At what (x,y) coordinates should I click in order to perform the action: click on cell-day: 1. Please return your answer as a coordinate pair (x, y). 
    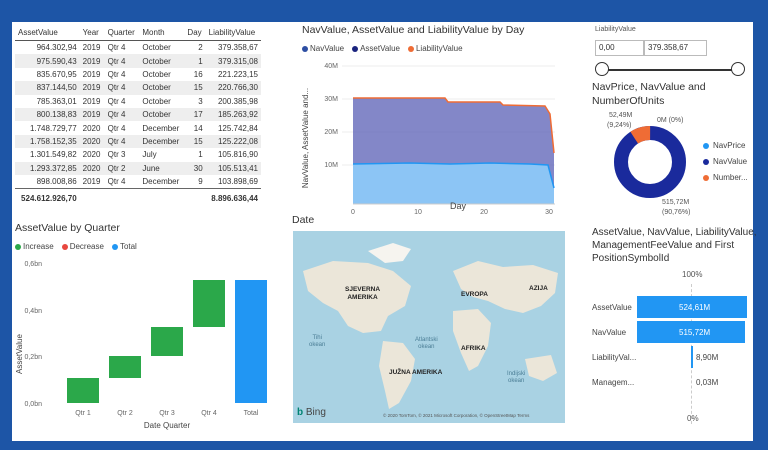
    Looking at the image, I should click on (195, 61).